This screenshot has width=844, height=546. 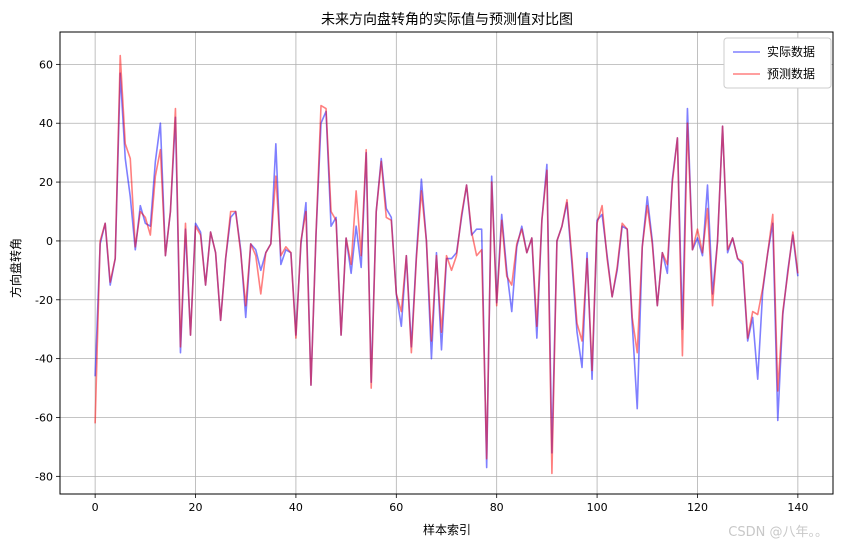 What do you see at coordinates (44, 417) in the screenshot?
I see `y-tick-label: -60` at bounding box center [44, 417].